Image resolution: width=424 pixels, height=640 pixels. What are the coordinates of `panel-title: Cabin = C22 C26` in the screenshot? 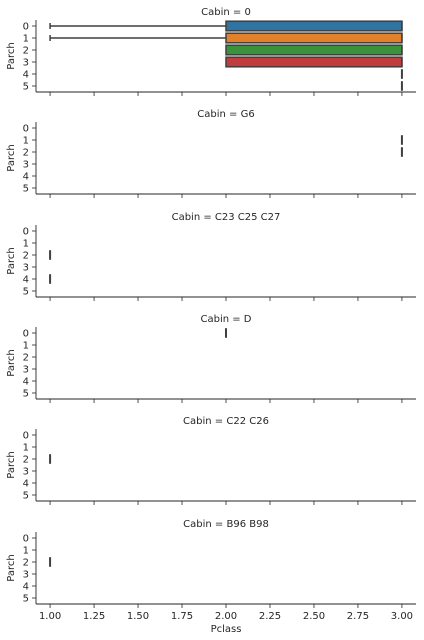 It's located at (226, 421).